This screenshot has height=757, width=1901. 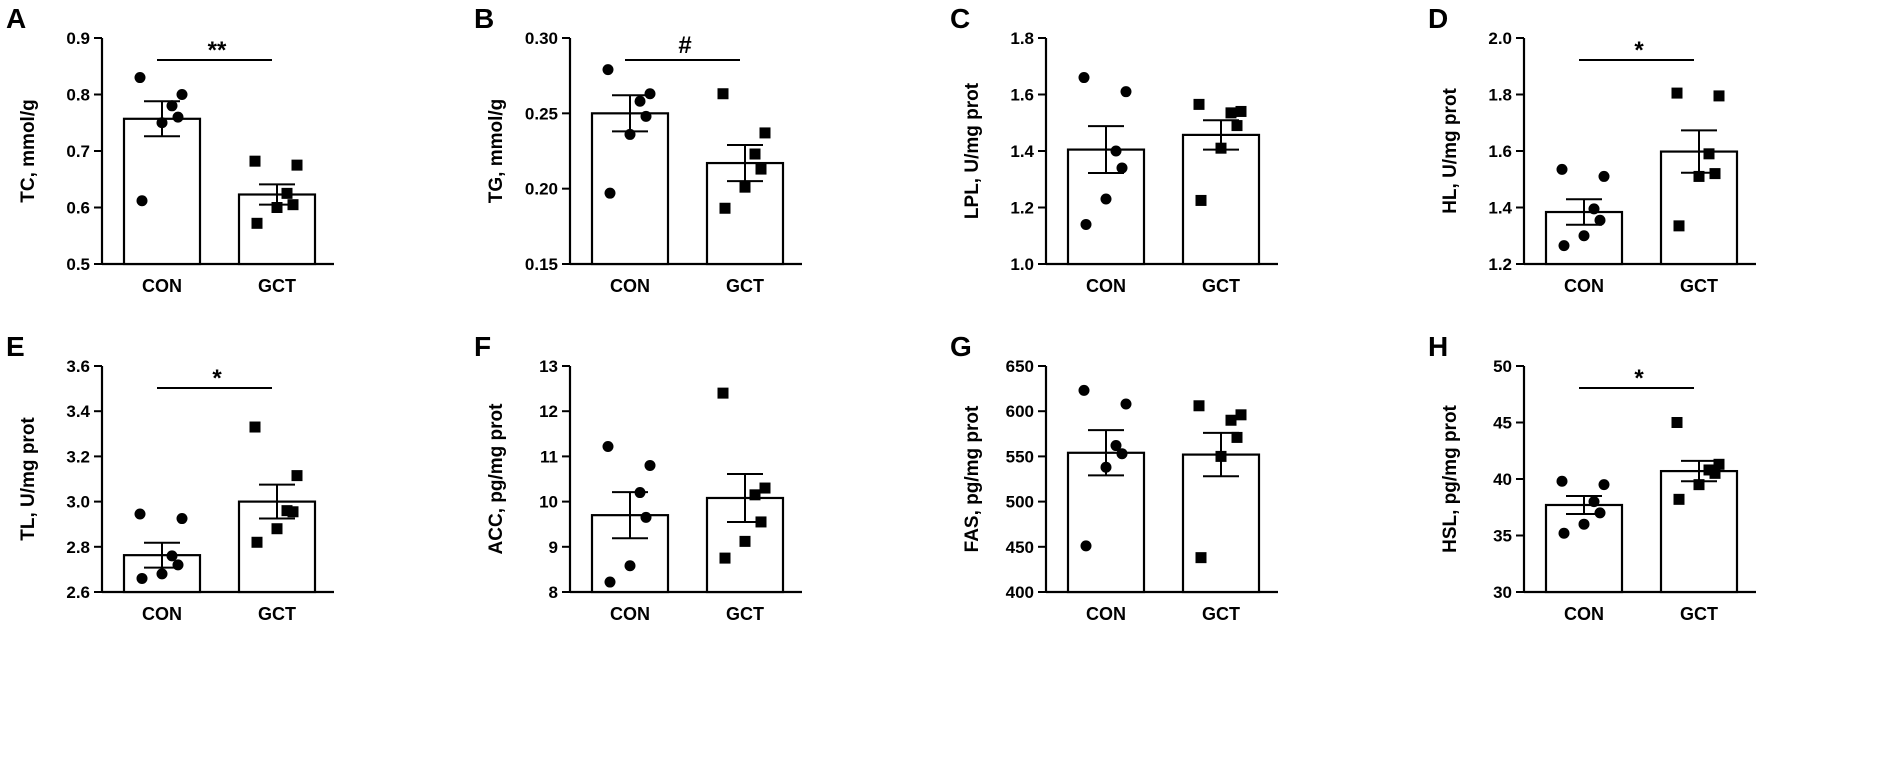 I want to click on y-tick-label: 0.6, so click(x=78, y=208).